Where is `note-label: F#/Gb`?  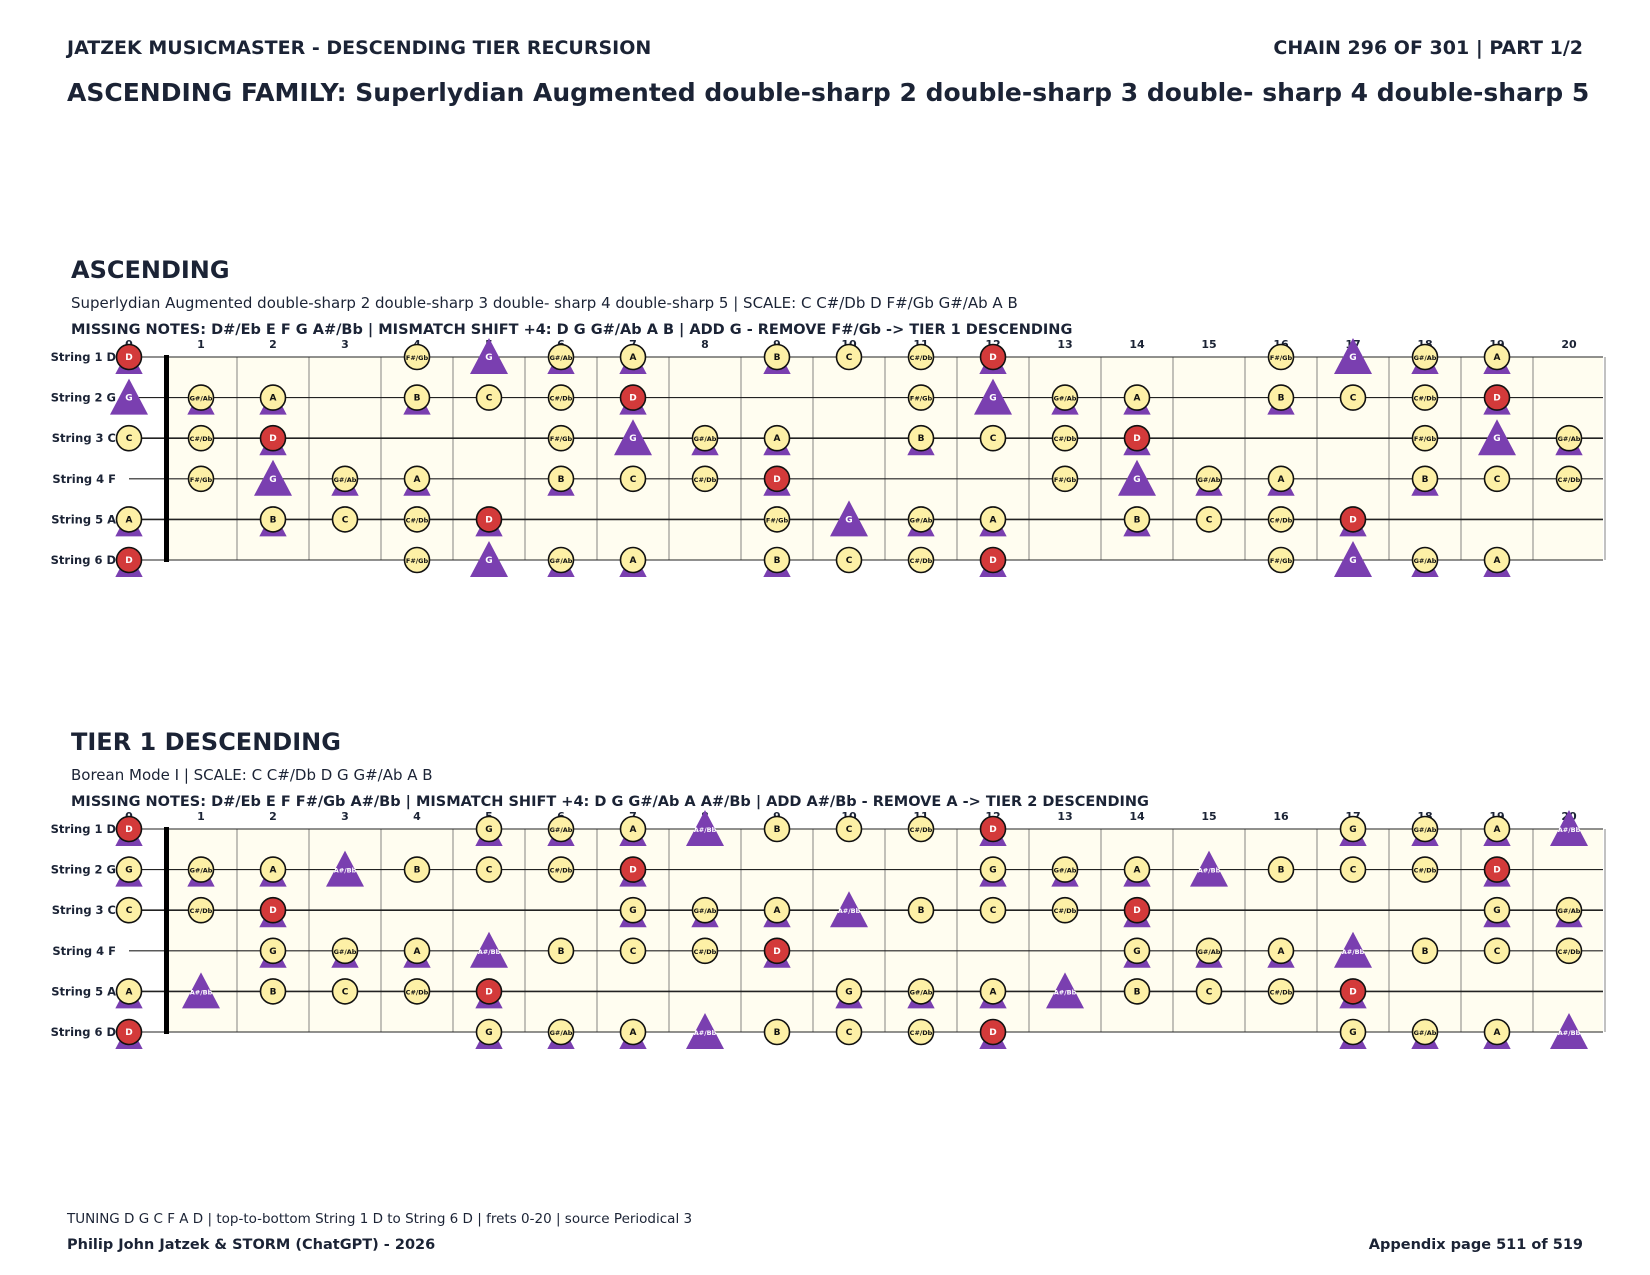
note-label: F#/Gb is located at coordinates (1065, 480).